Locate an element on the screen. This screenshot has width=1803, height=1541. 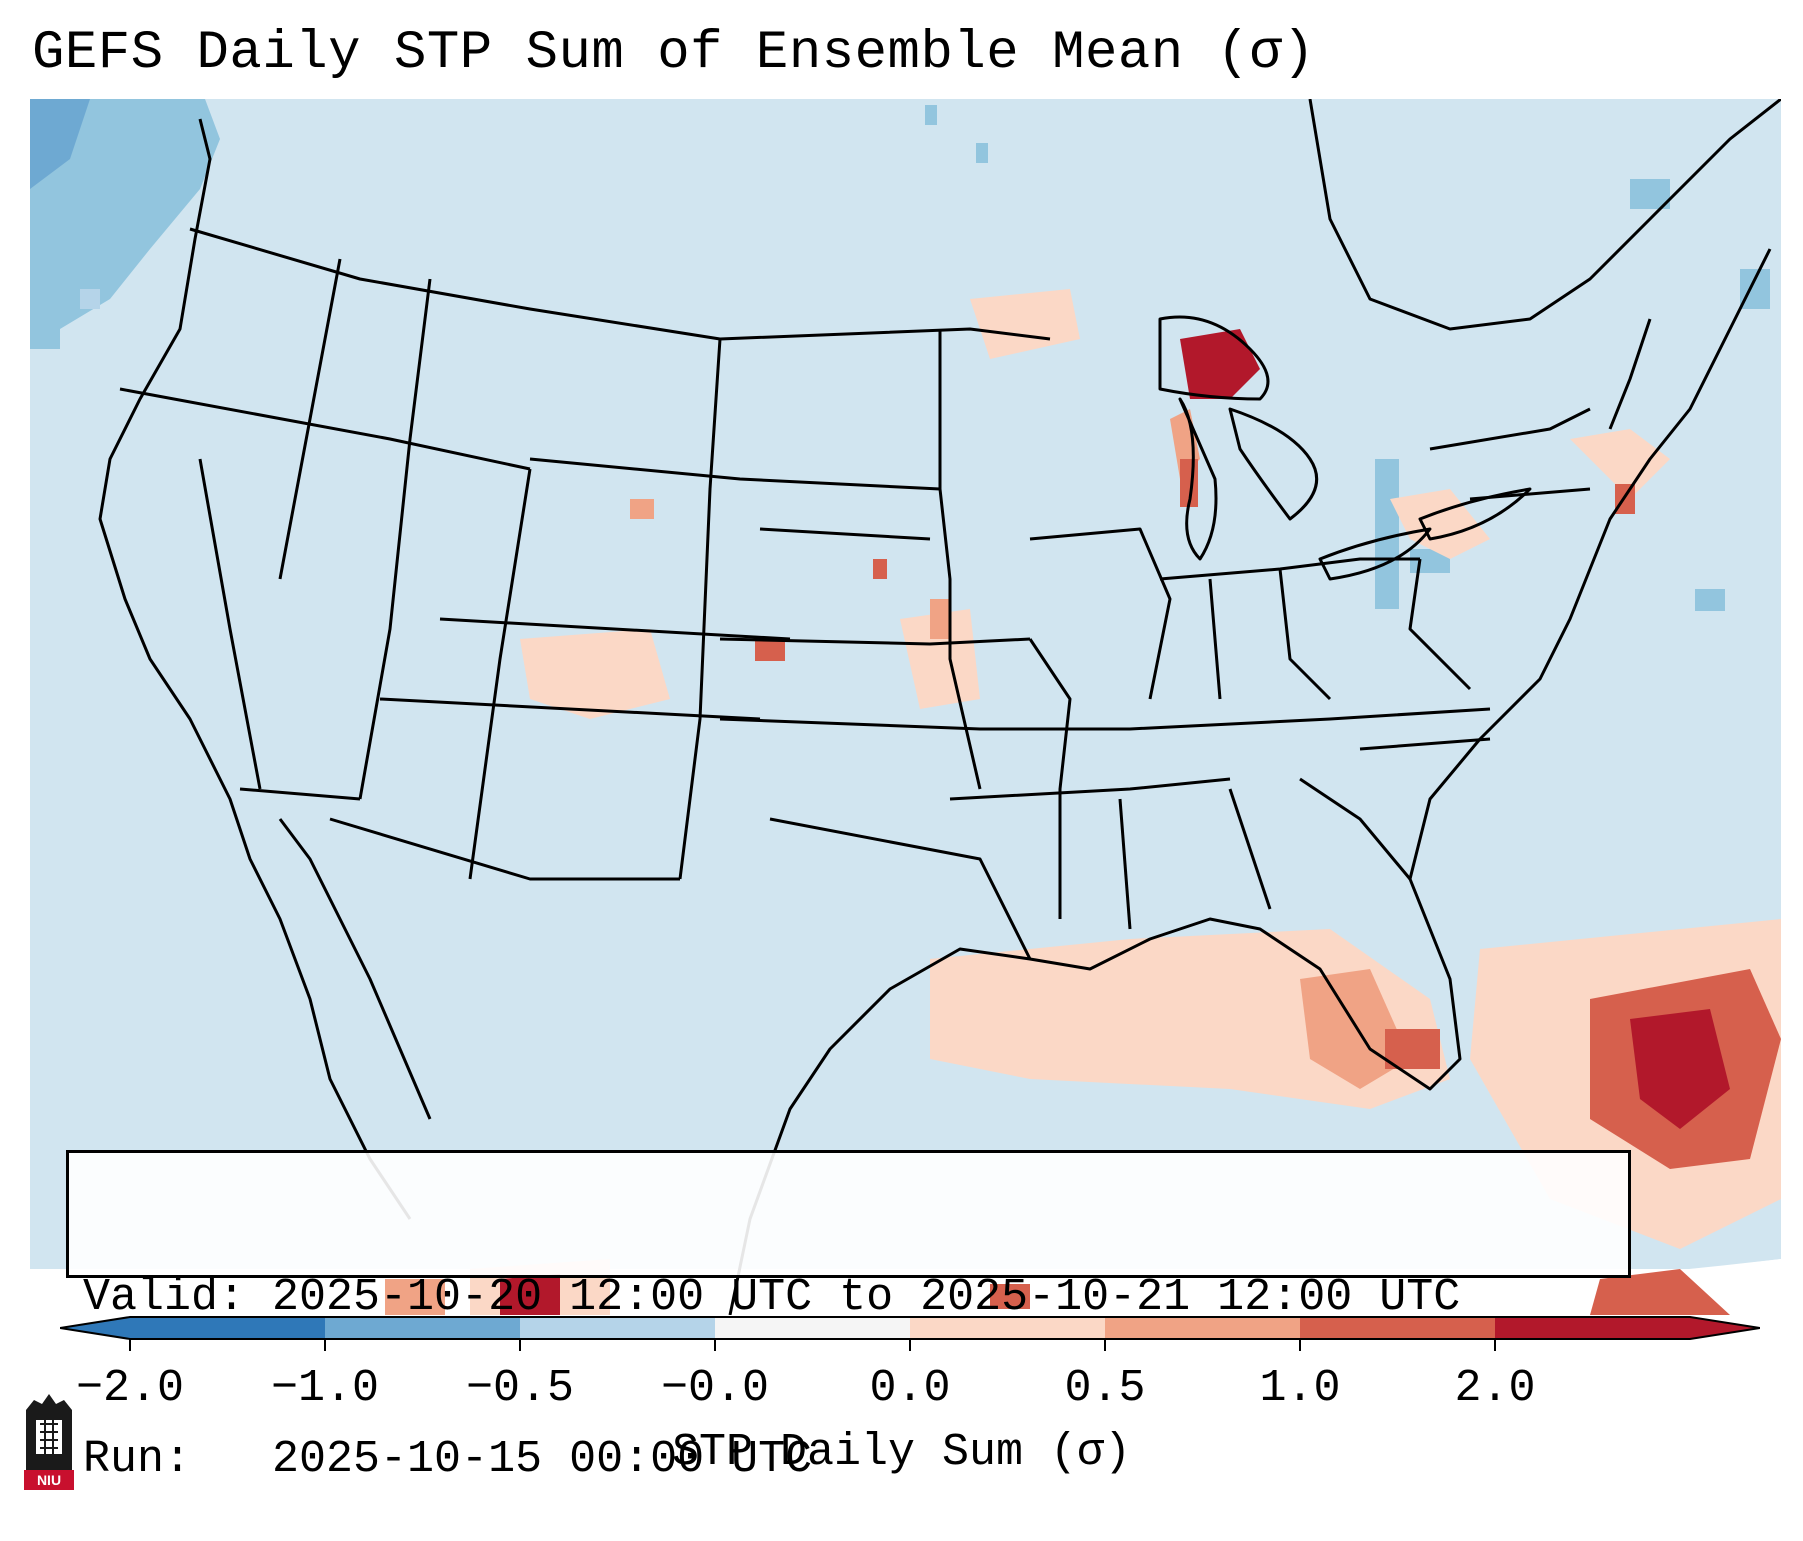
colorbar-tick-label: 2.0 is located at coordinates (1495, 1388).